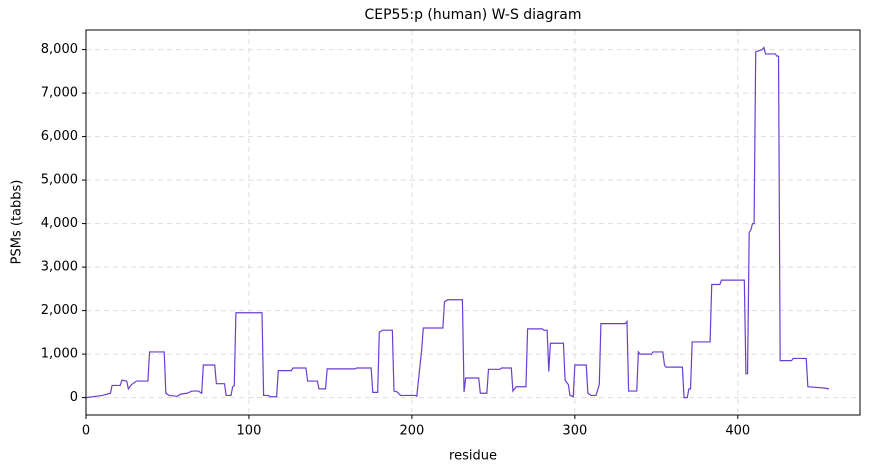 This screenshot has width=869, height=474. Describe the element at coordinates (59, 223) in the screenshot. I see `y-tick-label: 4,000` at that location.